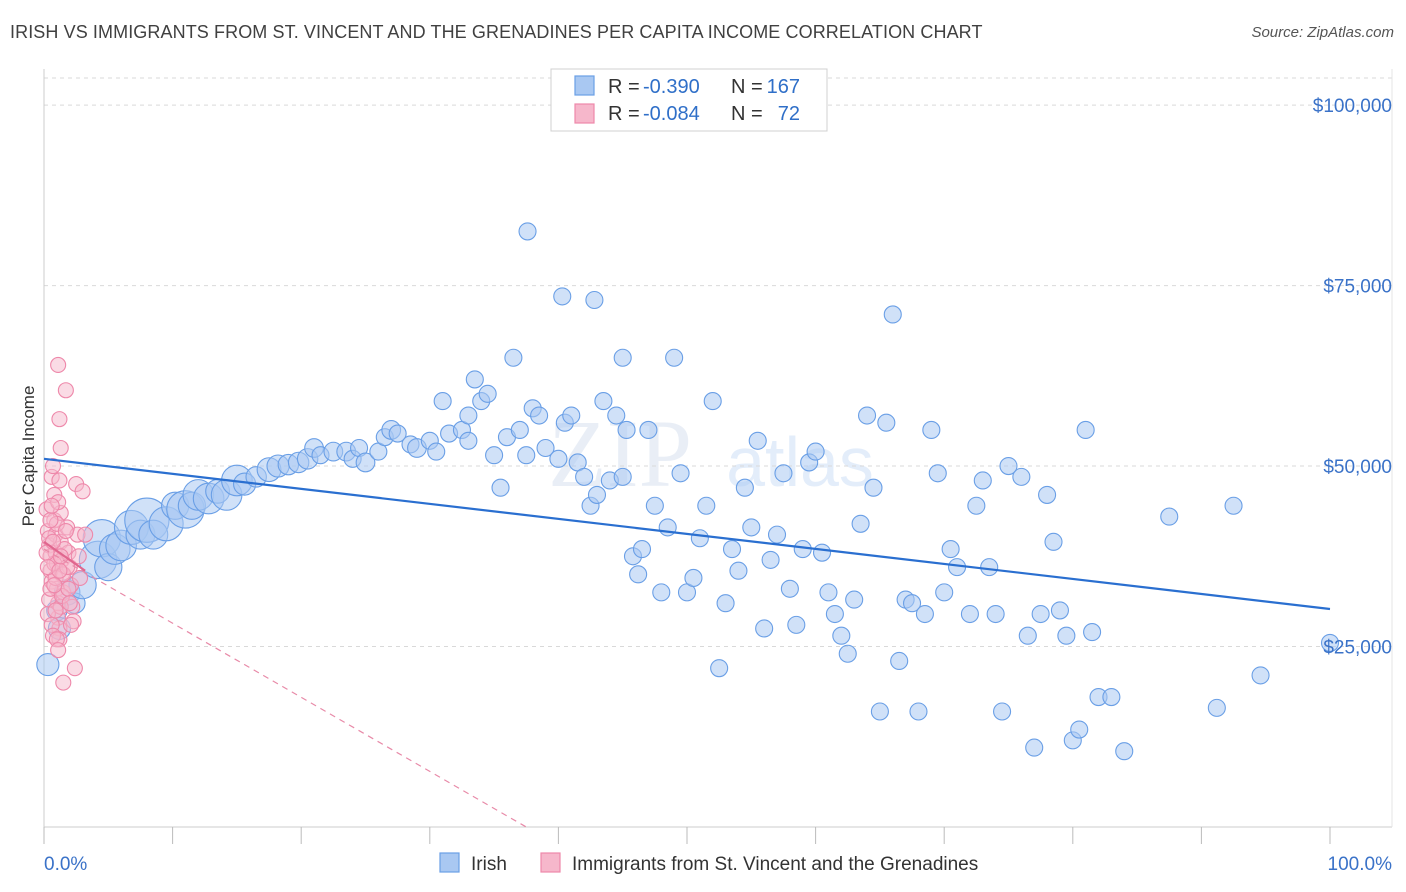 The image size is (1406, 892). I want to click on svg-immigrant-points, so click(66, 523).